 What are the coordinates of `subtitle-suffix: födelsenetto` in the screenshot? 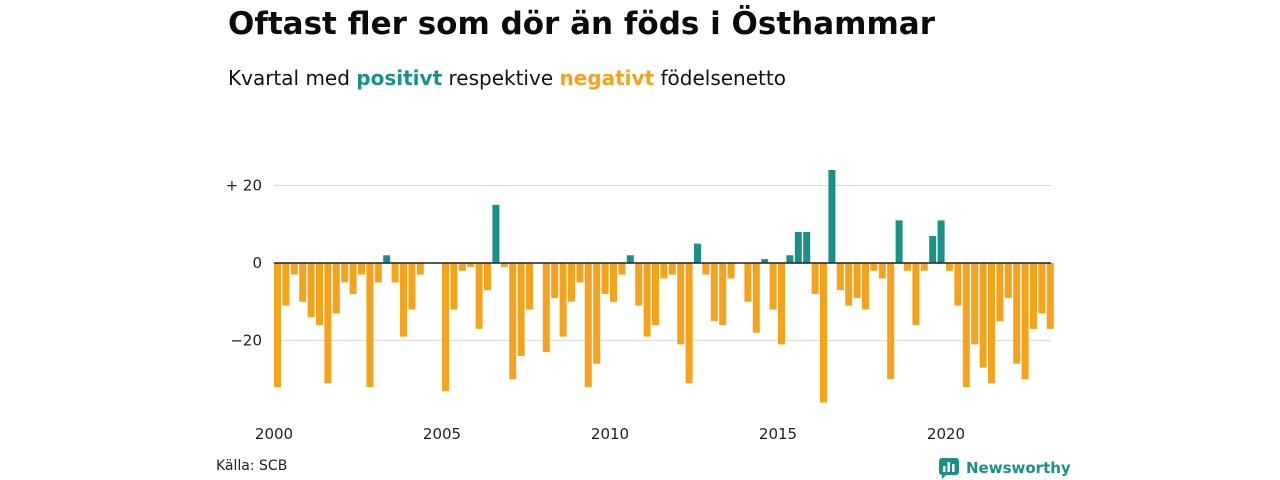 It's located at (723, 78).